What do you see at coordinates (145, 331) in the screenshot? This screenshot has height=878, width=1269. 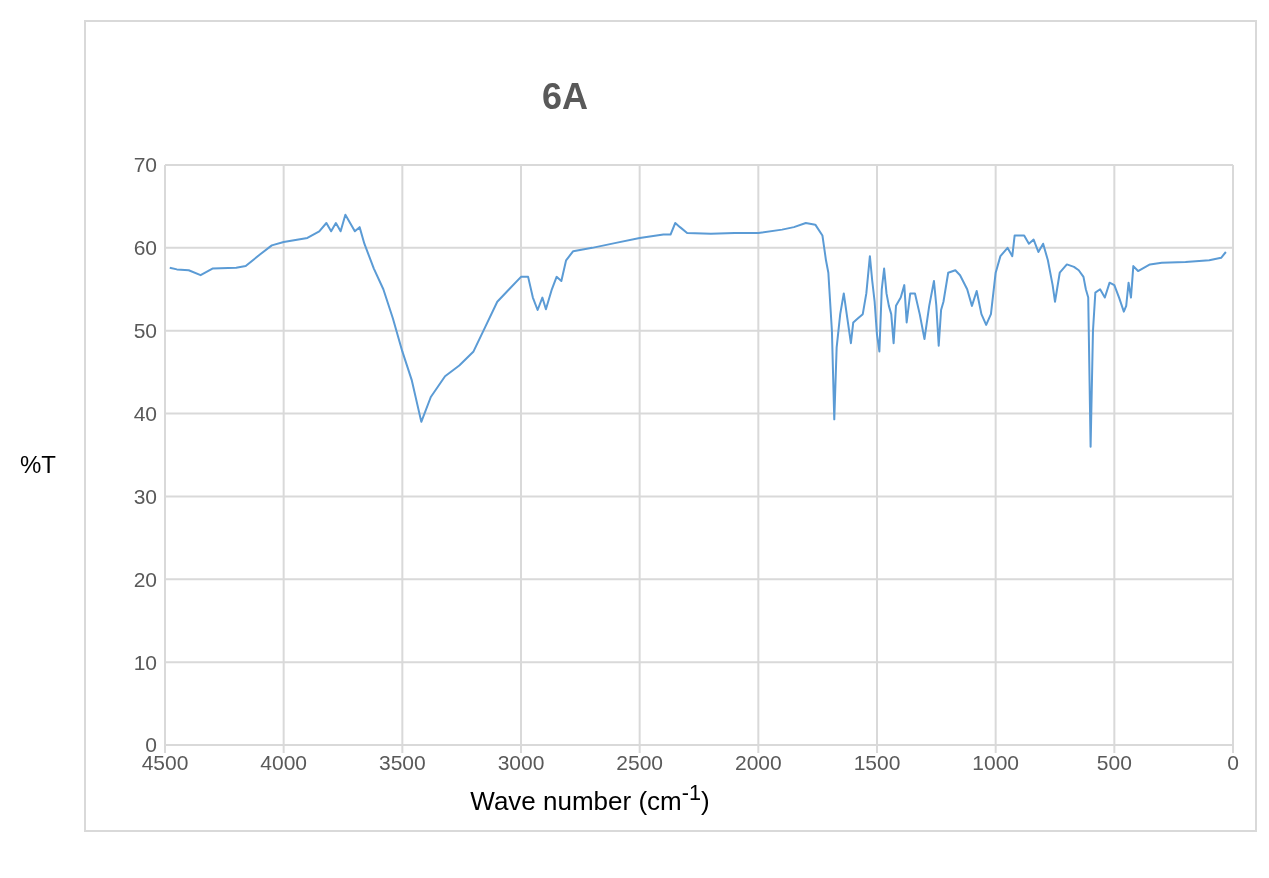 I see `y-tick-label: 50` at bounding box center [145, 331].